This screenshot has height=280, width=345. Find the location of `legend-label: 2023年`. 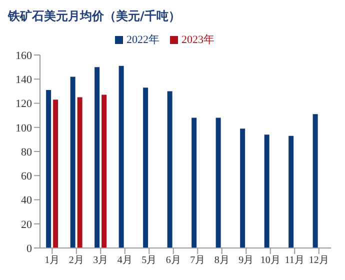

legend-label: 2023年 is located at coordinates (198, 40).